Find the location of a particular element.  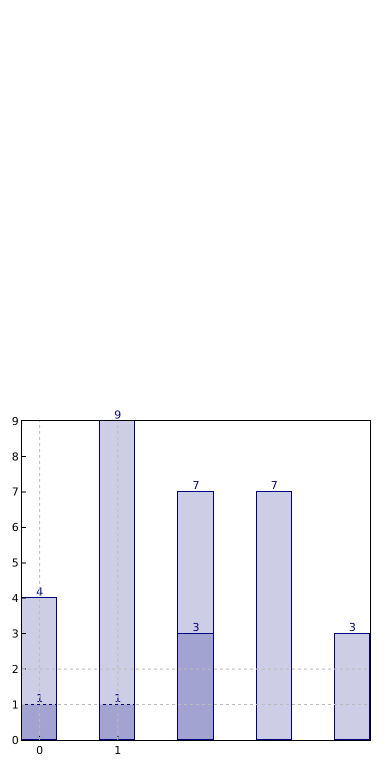

y-tick-label: 9 is located at coordinates (15, 421).